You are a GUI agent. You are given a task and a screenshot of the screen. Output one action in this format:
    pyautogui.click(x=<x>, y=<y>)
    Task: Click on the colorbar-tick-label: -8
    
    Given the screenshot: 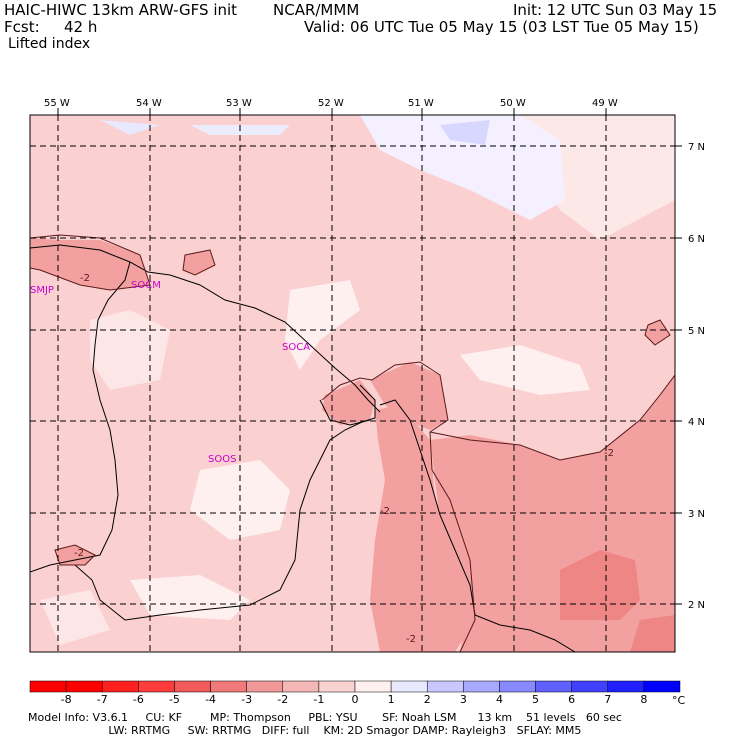 What is the action you would take?
    pyautogui.click(x=66, y=699)
    